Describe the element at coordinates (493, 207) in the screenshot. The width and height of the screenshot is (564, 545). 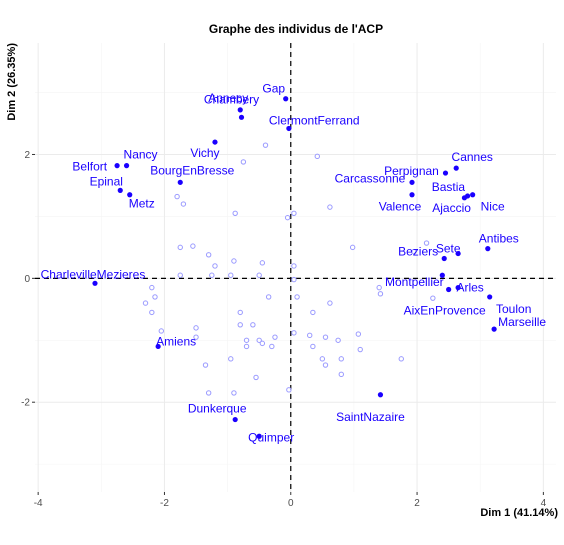
I see `point-label-nice: Nice` at that location.